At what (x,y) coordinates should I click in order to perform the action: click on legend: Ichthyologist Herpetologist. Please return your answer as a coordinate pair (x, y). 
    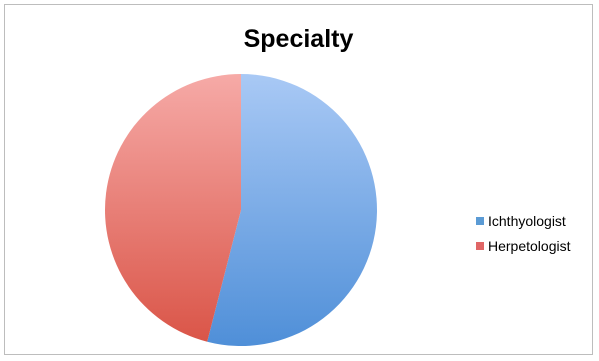
    Looking at the image, I should click on (523, 236).